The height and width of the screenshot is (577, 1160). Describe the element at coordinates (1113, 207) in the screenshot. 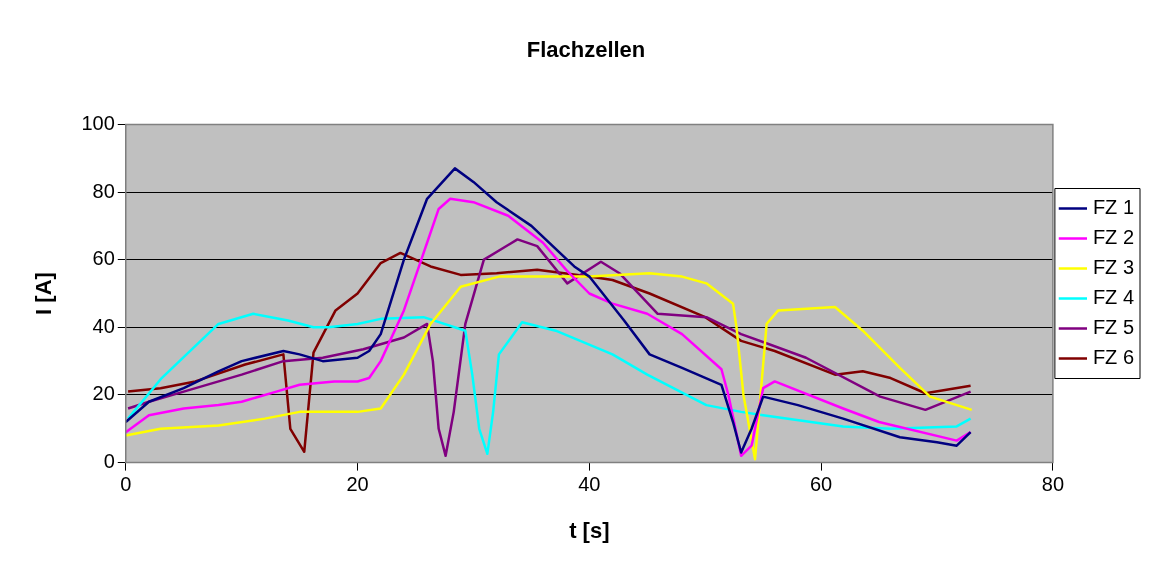

I see `legend-label: FZ 1` at that location.